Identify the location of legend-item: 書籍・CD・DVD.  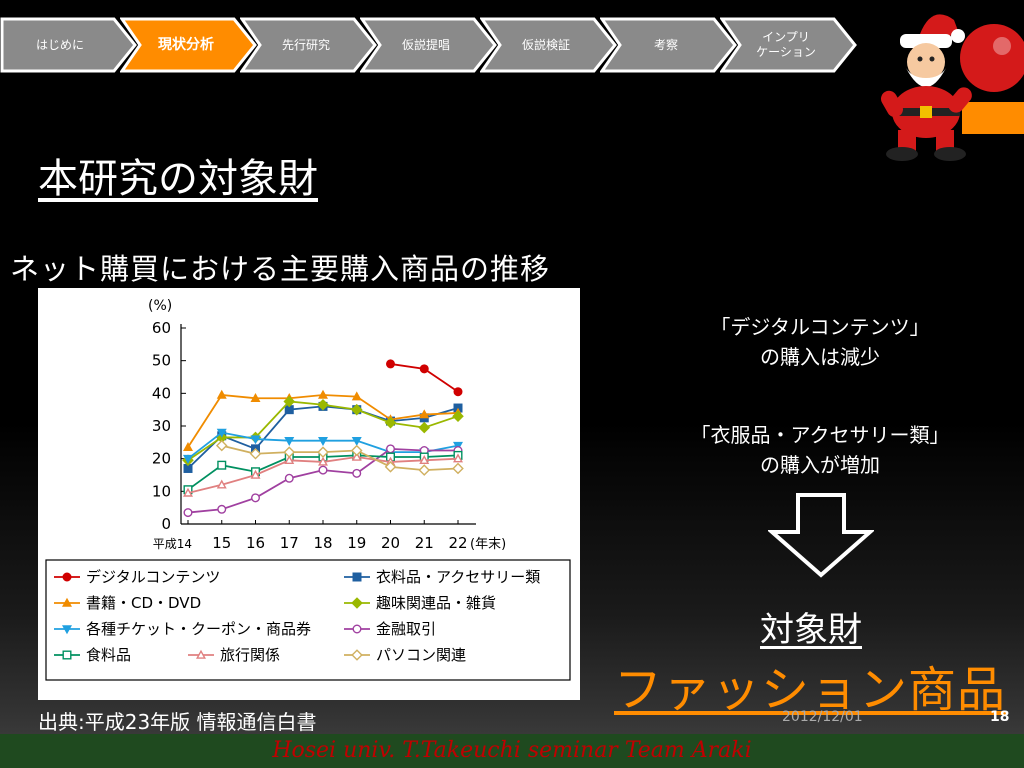
(127, 603).